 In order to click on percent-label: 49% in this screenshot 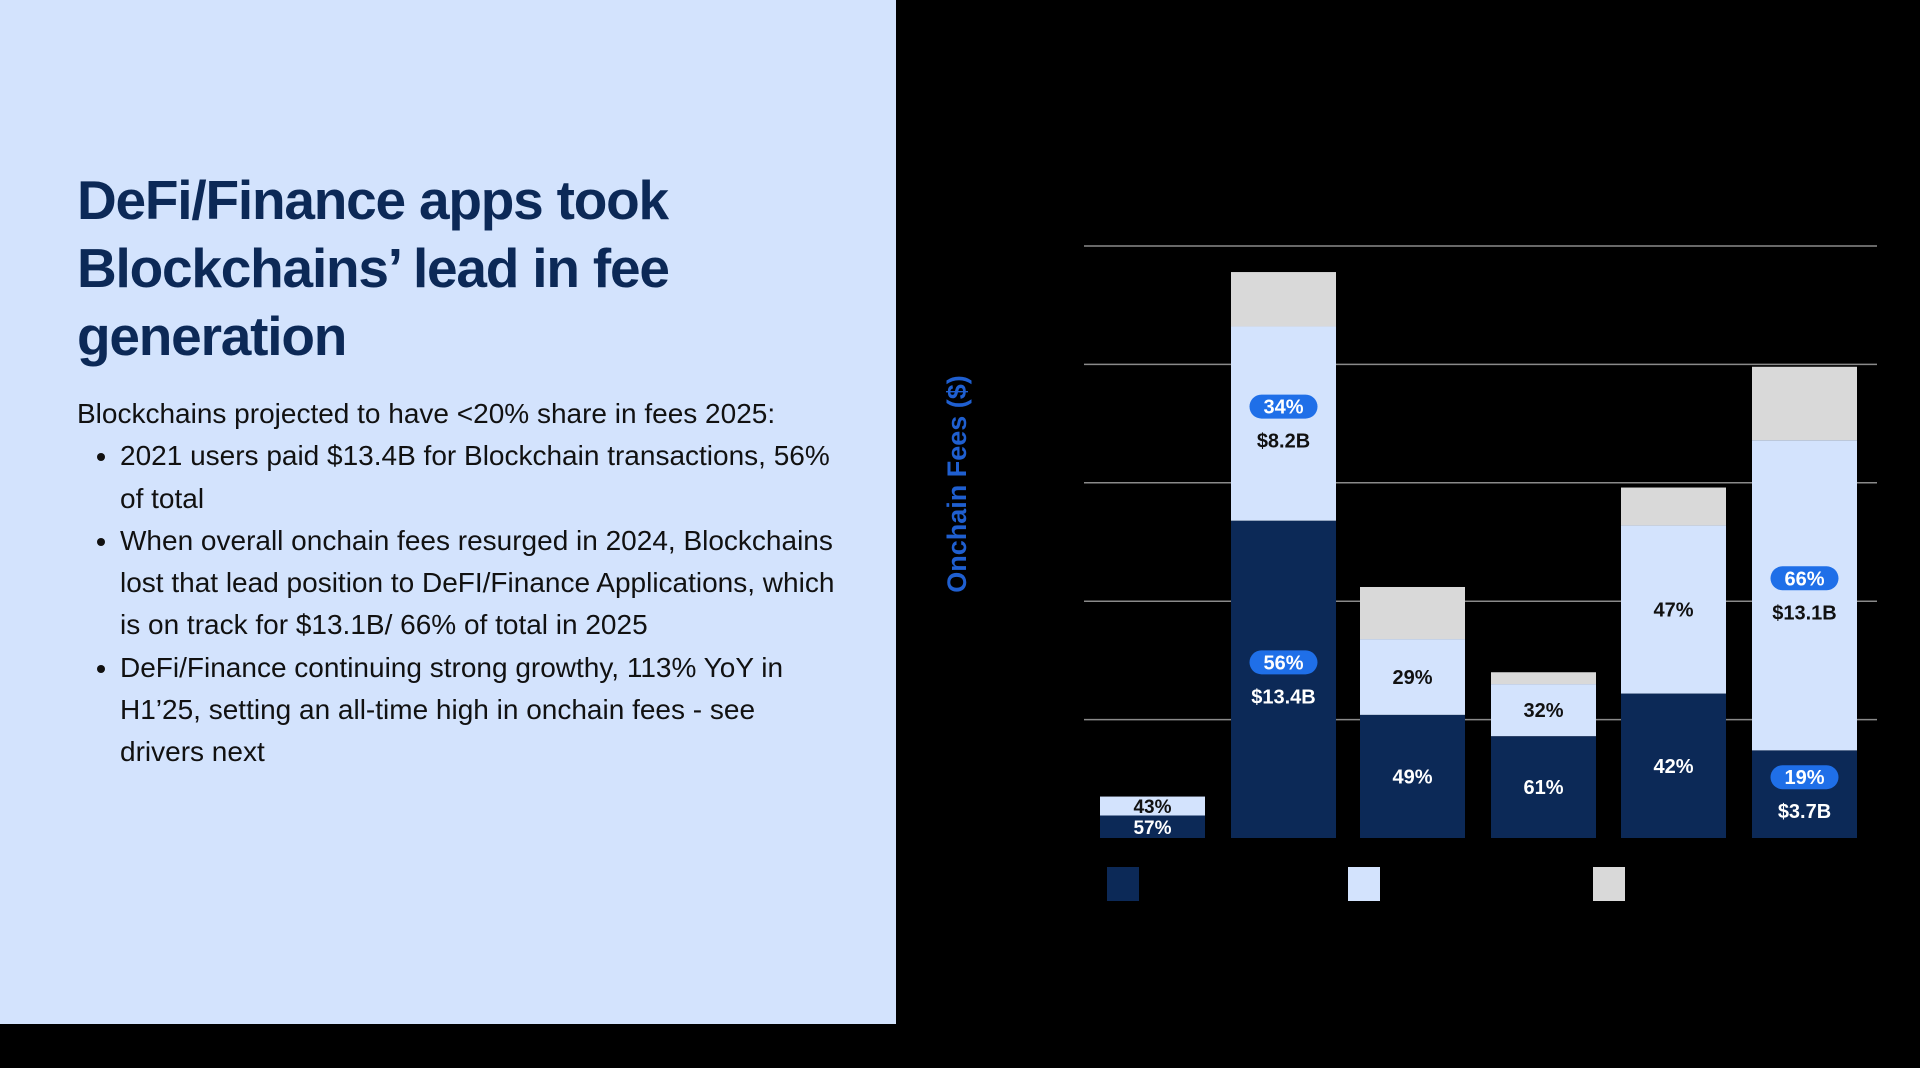, I will do `click(1412, 777)`.